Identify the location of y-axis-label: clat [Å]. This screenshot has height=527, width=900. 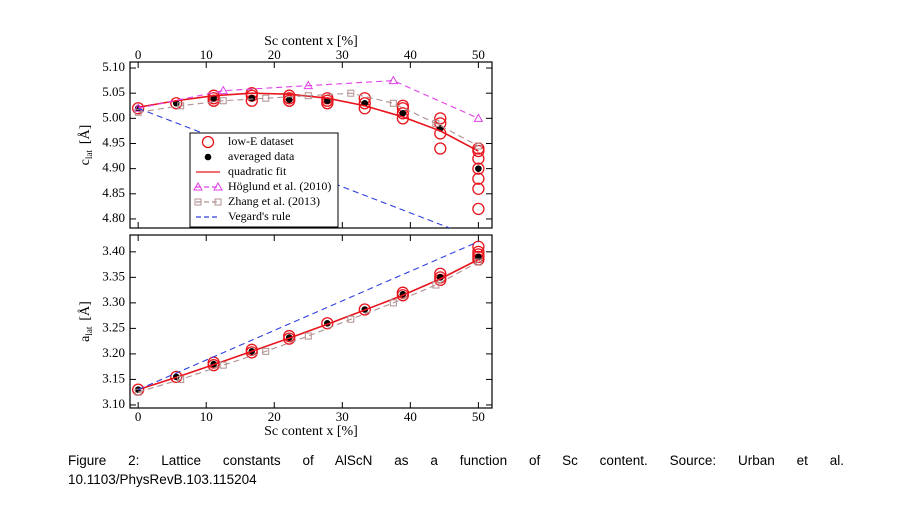
(85, 145).